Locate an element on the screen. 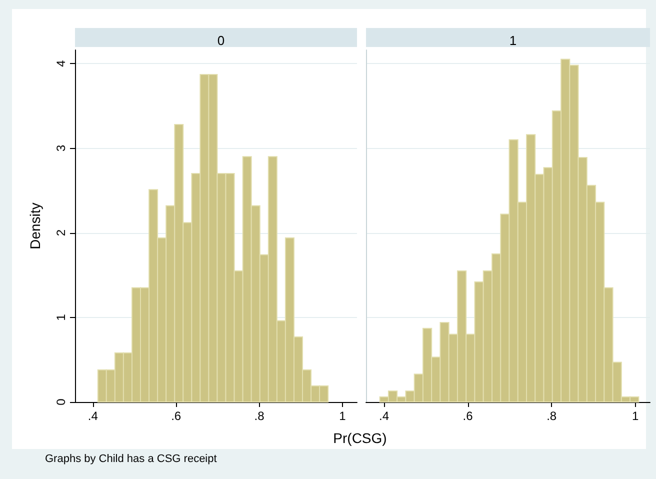 This screenshot has width=656, height=479. y-tick-label: 3 is located at coordinates (61, 148).